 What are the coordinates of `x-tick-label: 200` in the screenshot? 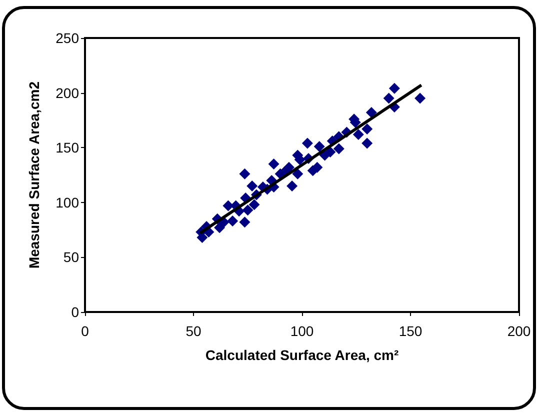 It's located at (519, 331).